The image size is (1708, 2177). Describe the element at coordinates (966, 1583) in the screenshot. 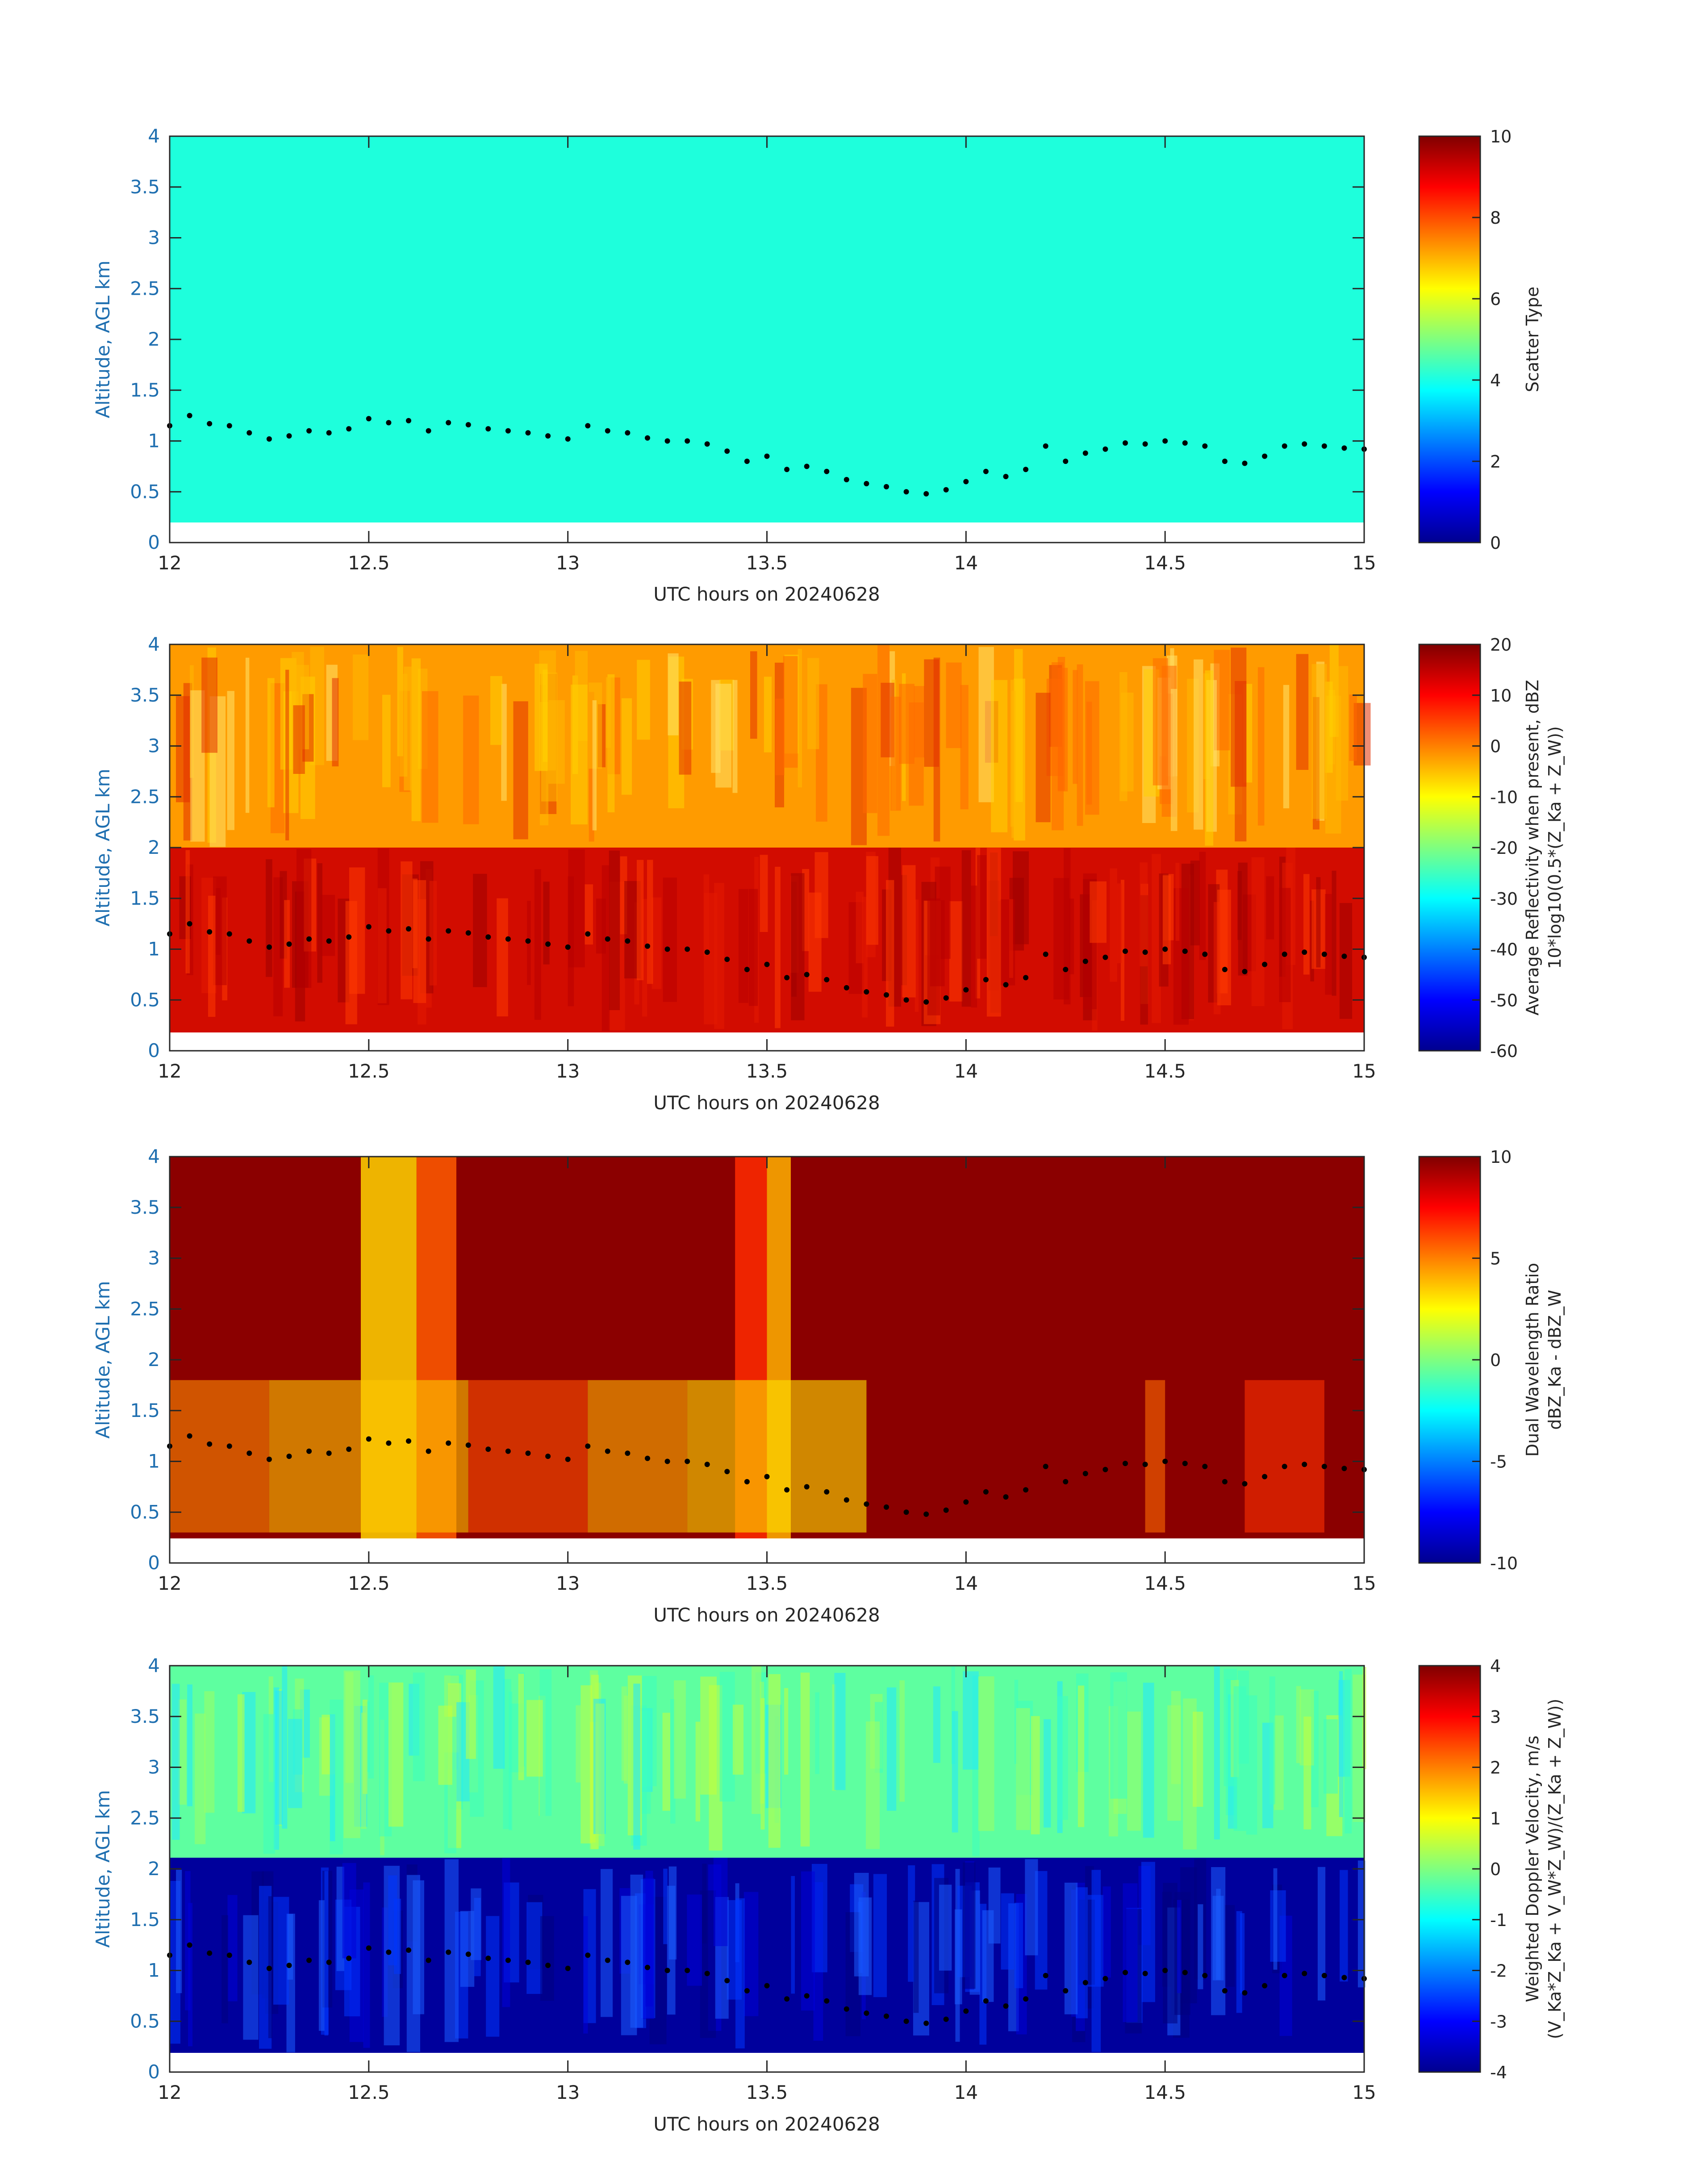

I see `x-tick-label: 14` at that location.